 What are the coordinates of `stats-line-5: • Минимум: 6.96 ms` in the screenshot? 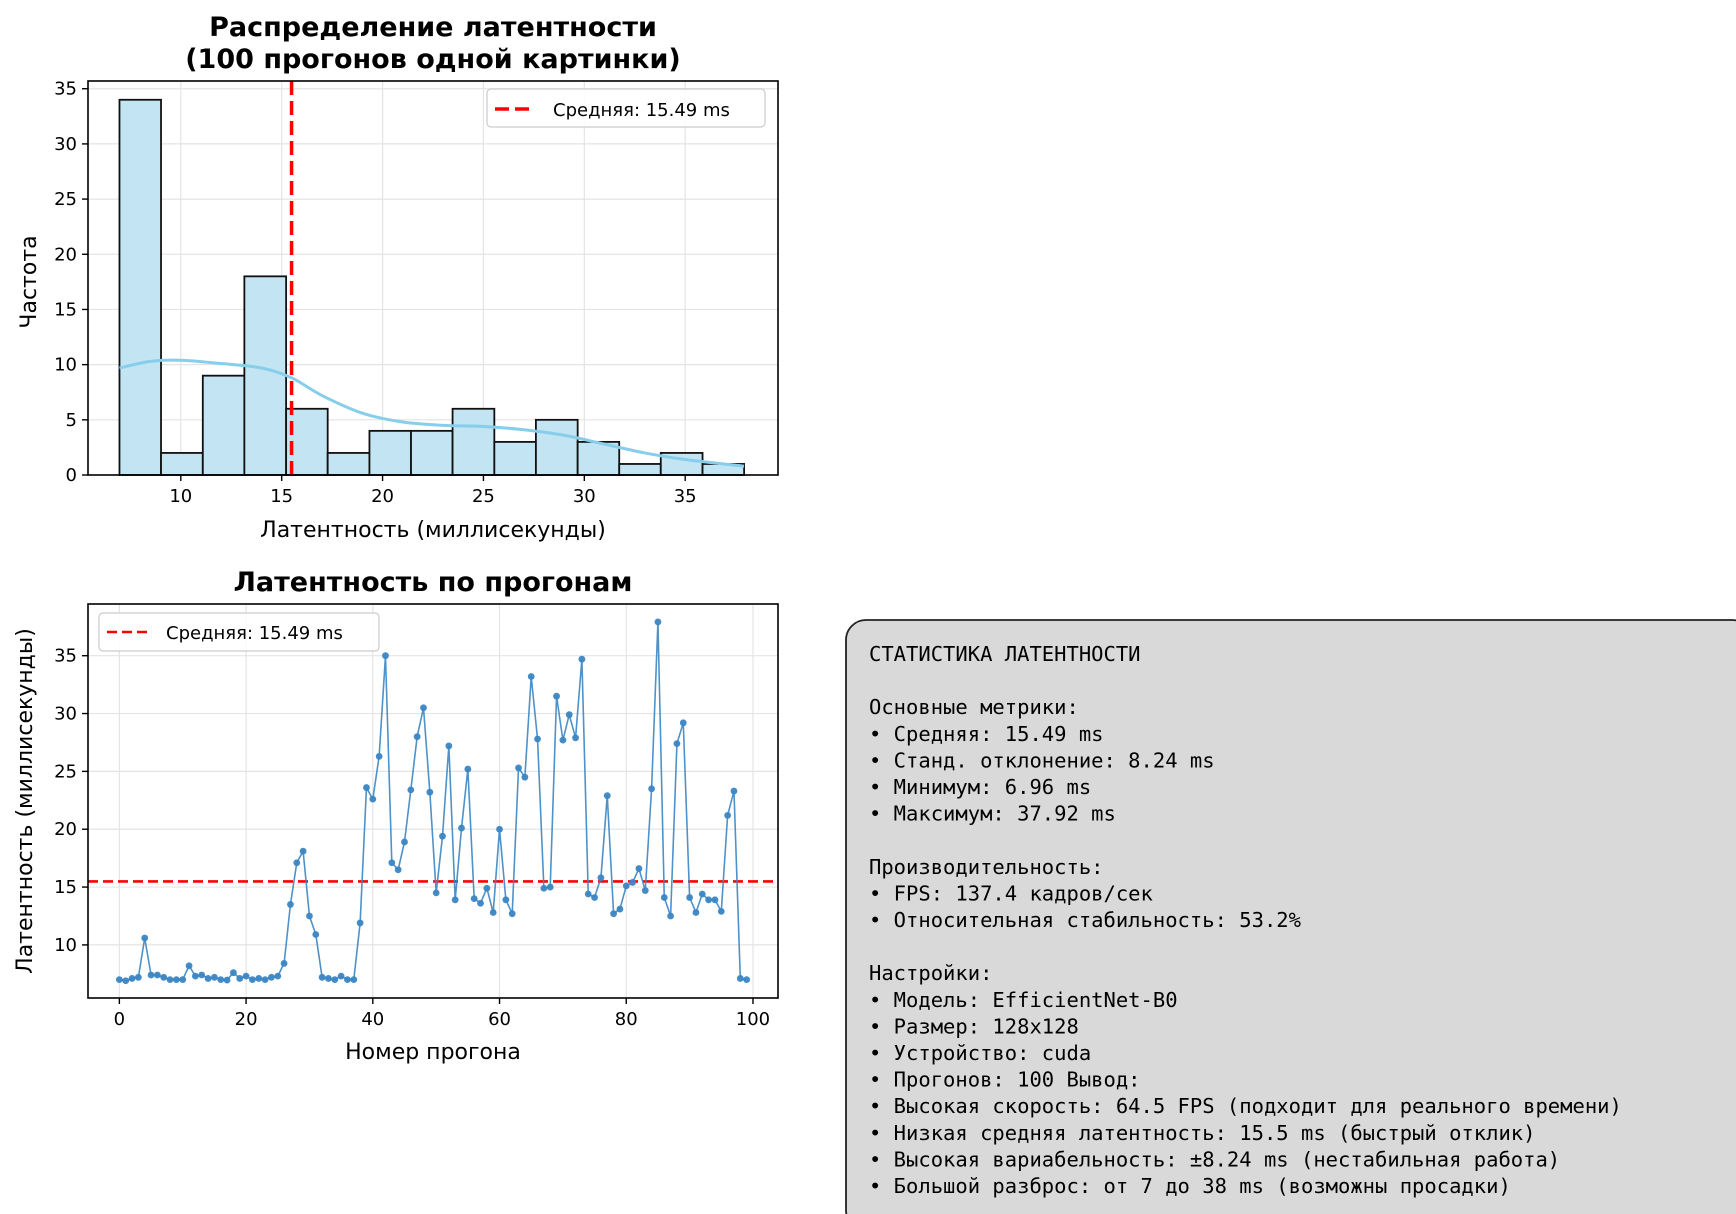 It's located at (980, 787).